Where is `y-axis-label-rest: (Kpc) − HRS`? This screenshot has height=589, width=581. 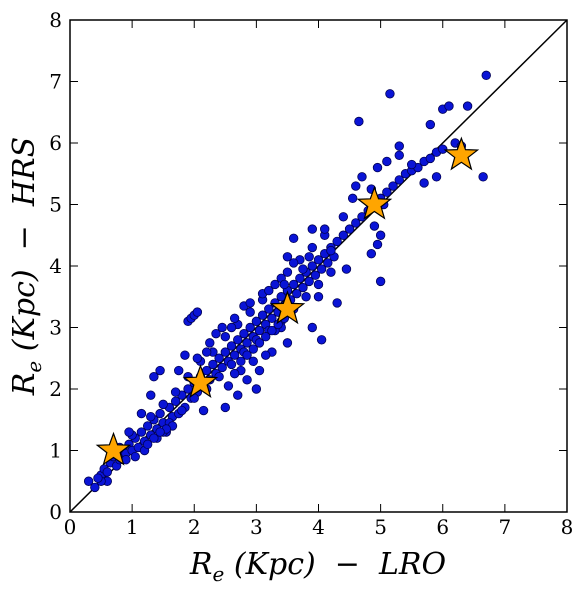 y-axis-label-rest: (Kpc) − HRS is located at coordinates (24, 249).